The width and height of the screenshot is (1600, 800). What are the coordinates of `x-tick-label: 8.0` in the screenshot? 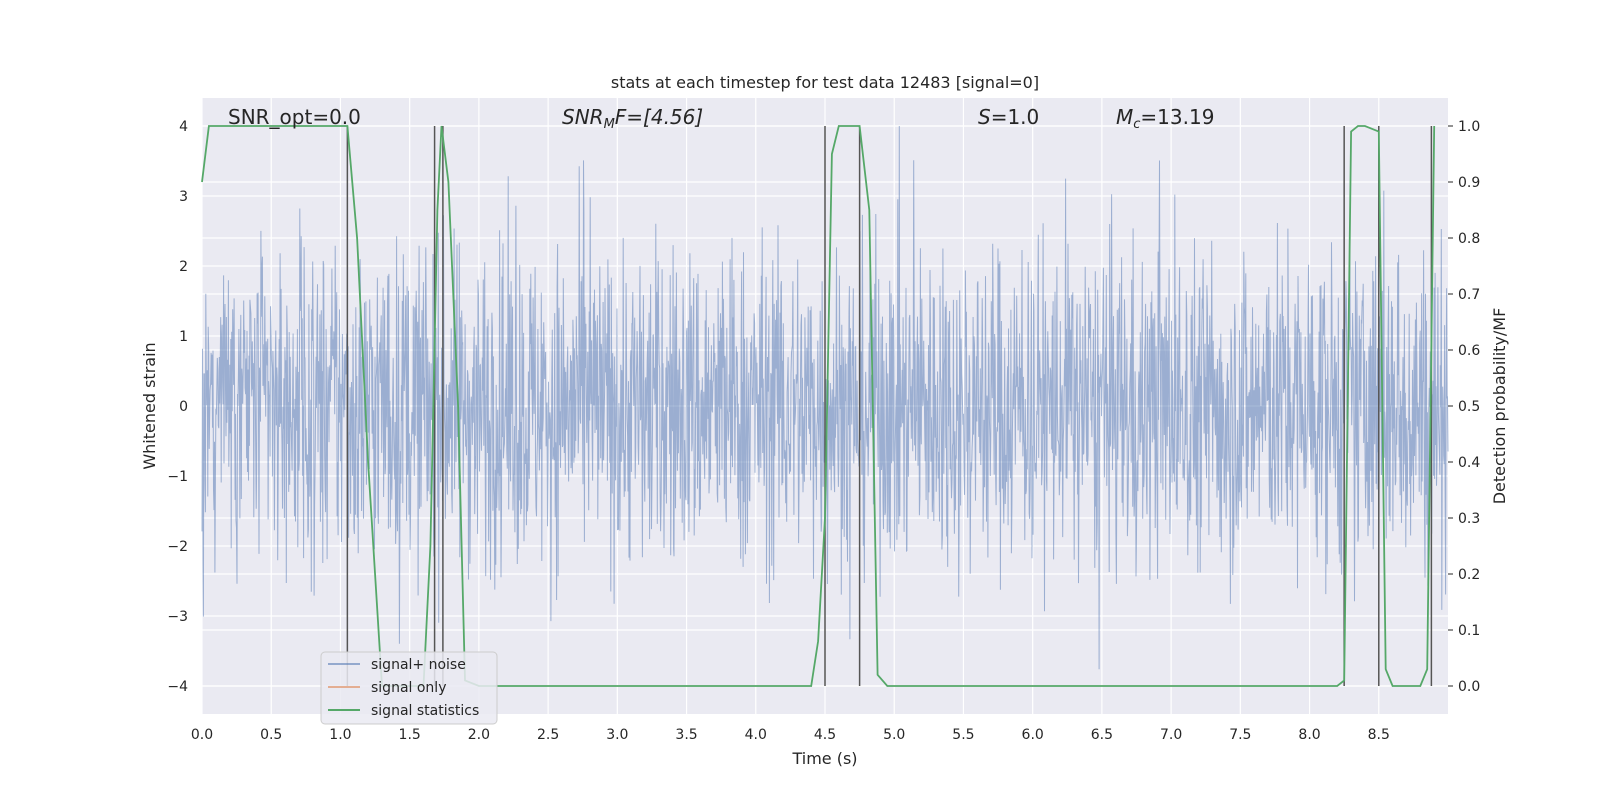 It's located at (1309, 735).